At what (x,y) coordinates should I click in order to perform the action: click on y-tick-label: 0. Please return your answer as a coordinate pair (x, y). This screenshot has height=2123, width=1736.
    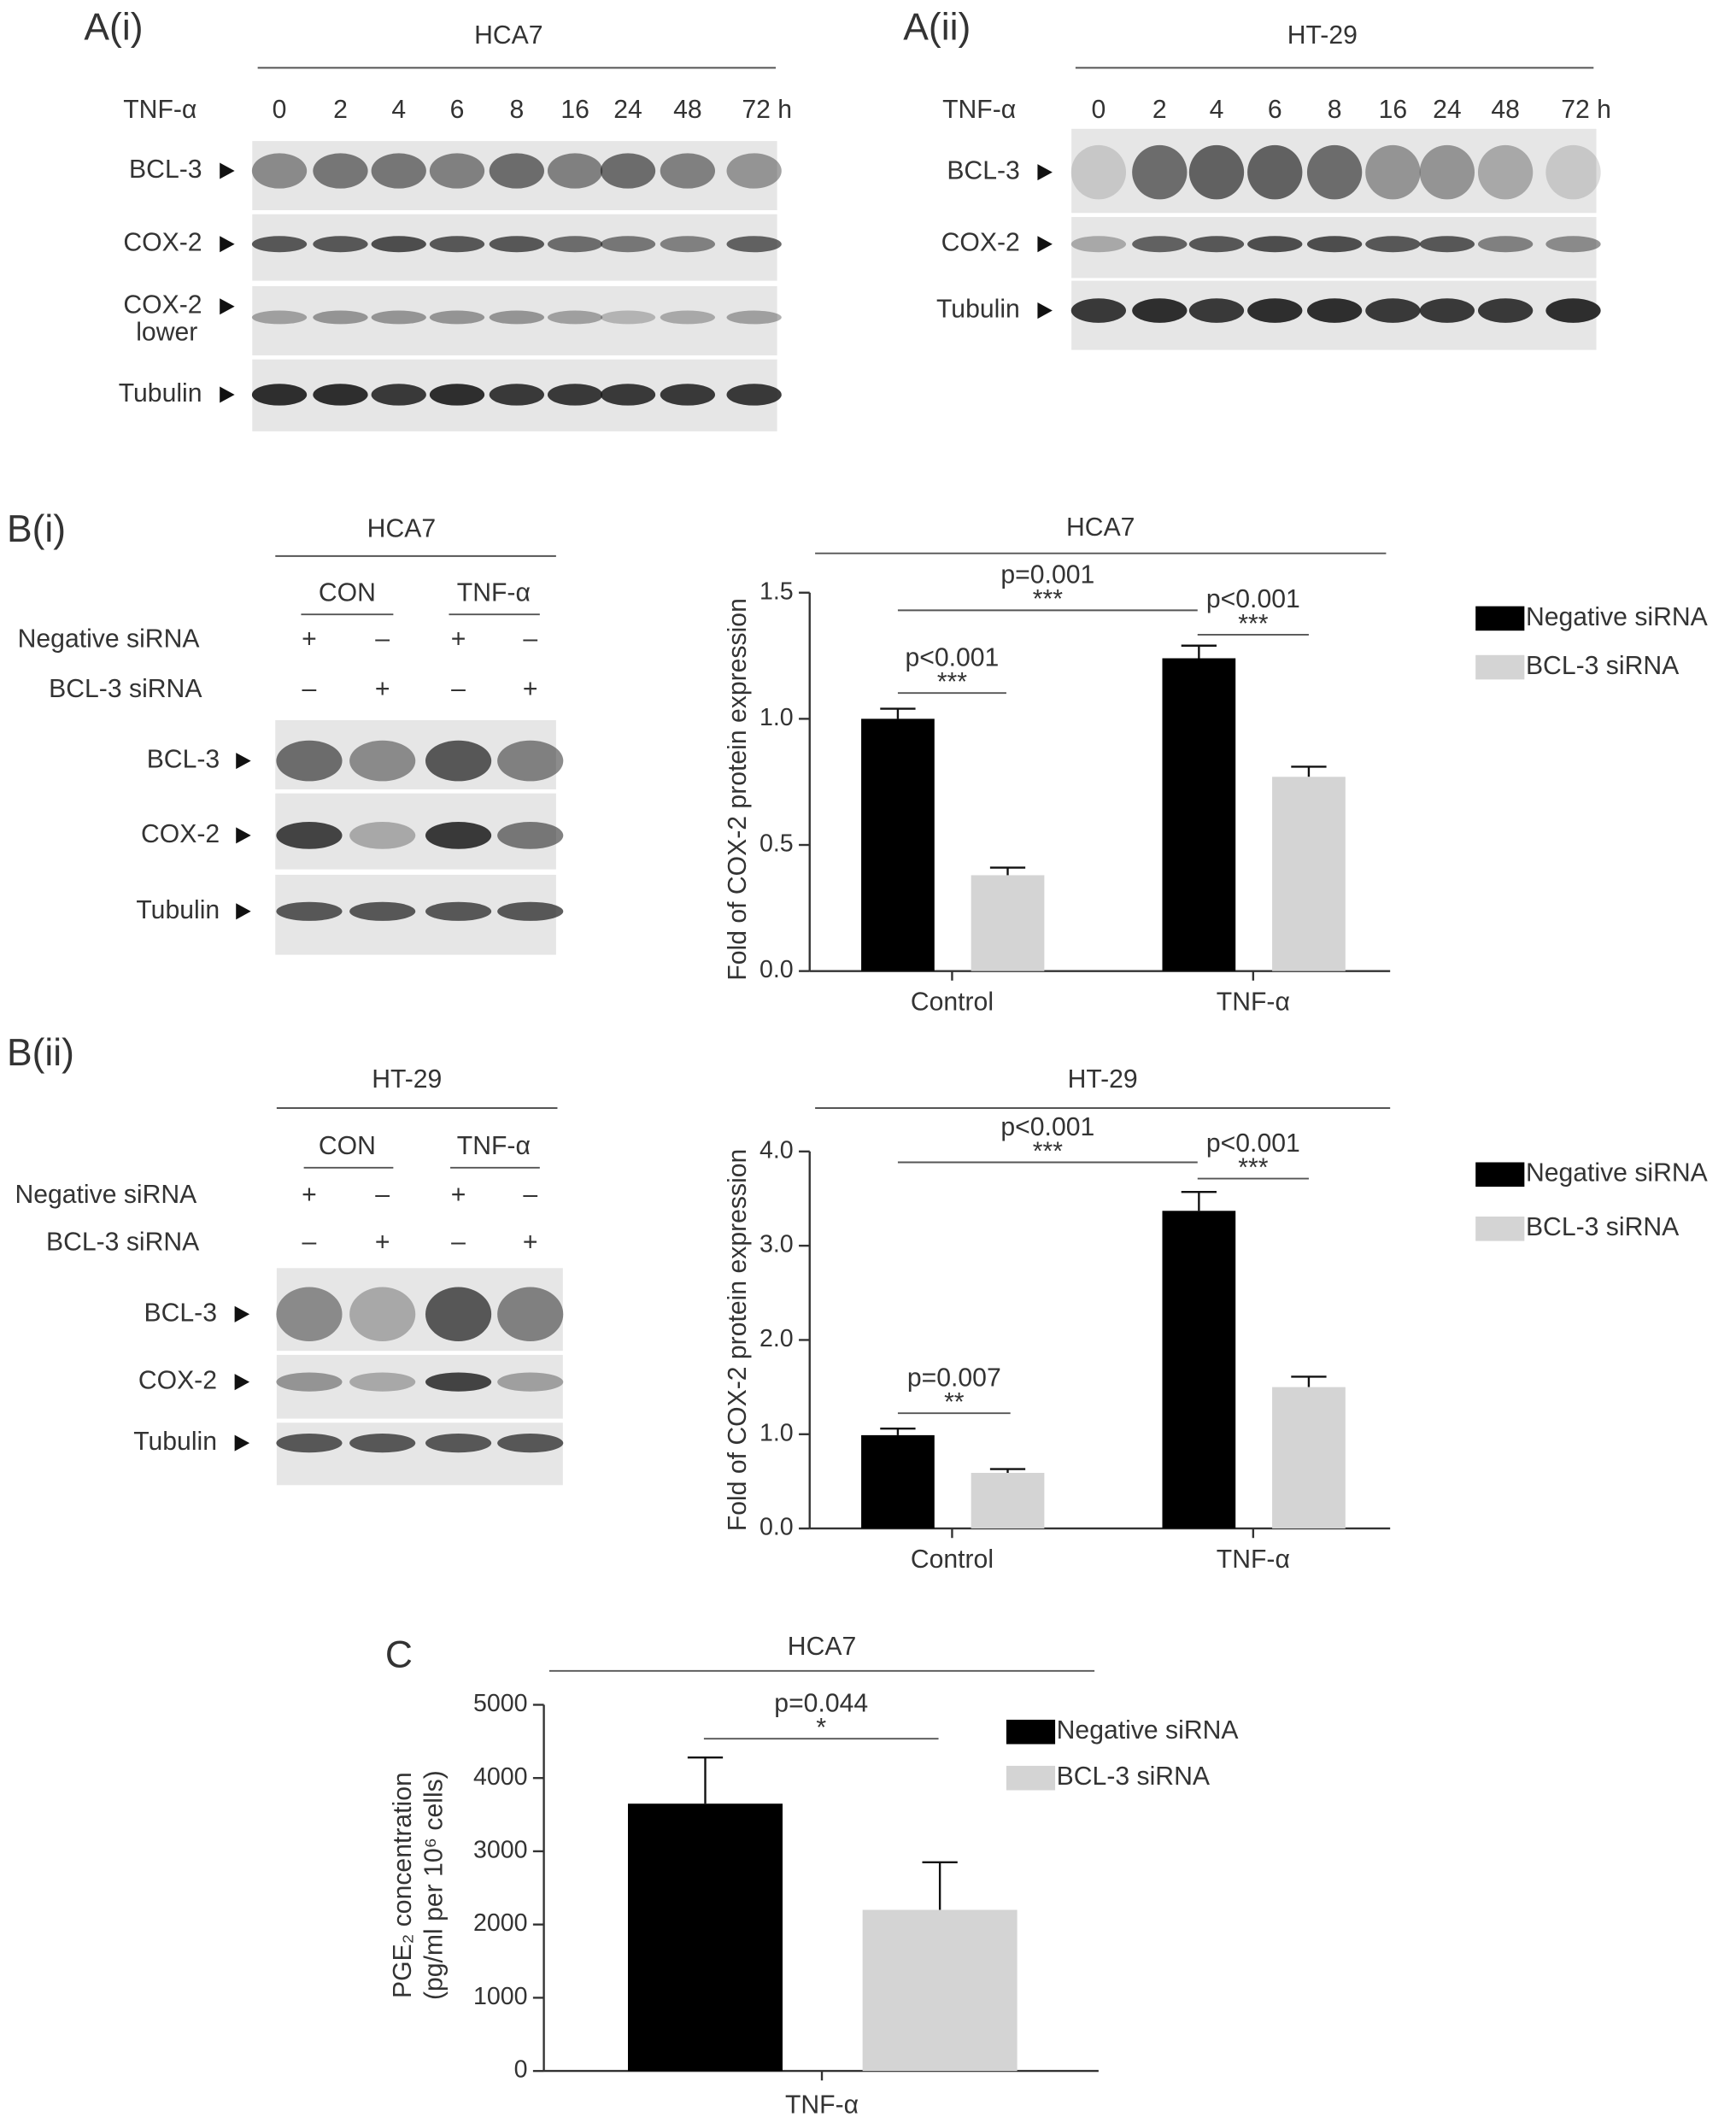
    Looking at the image, I should click on (521, 2070).